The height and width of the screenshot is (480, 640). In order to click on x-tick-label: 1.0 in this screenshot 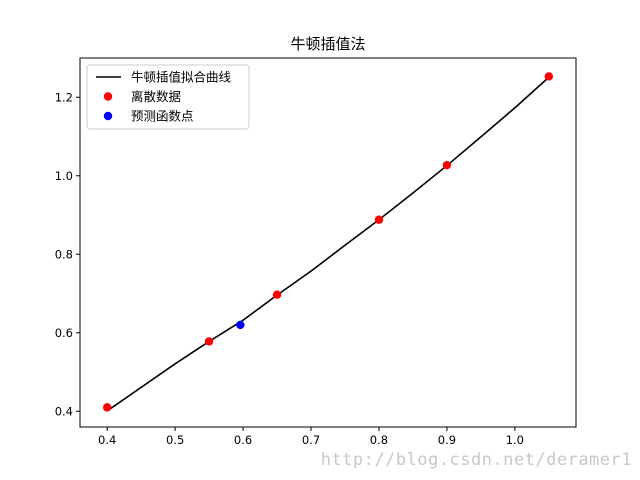, I will do `click(515, 440)`.